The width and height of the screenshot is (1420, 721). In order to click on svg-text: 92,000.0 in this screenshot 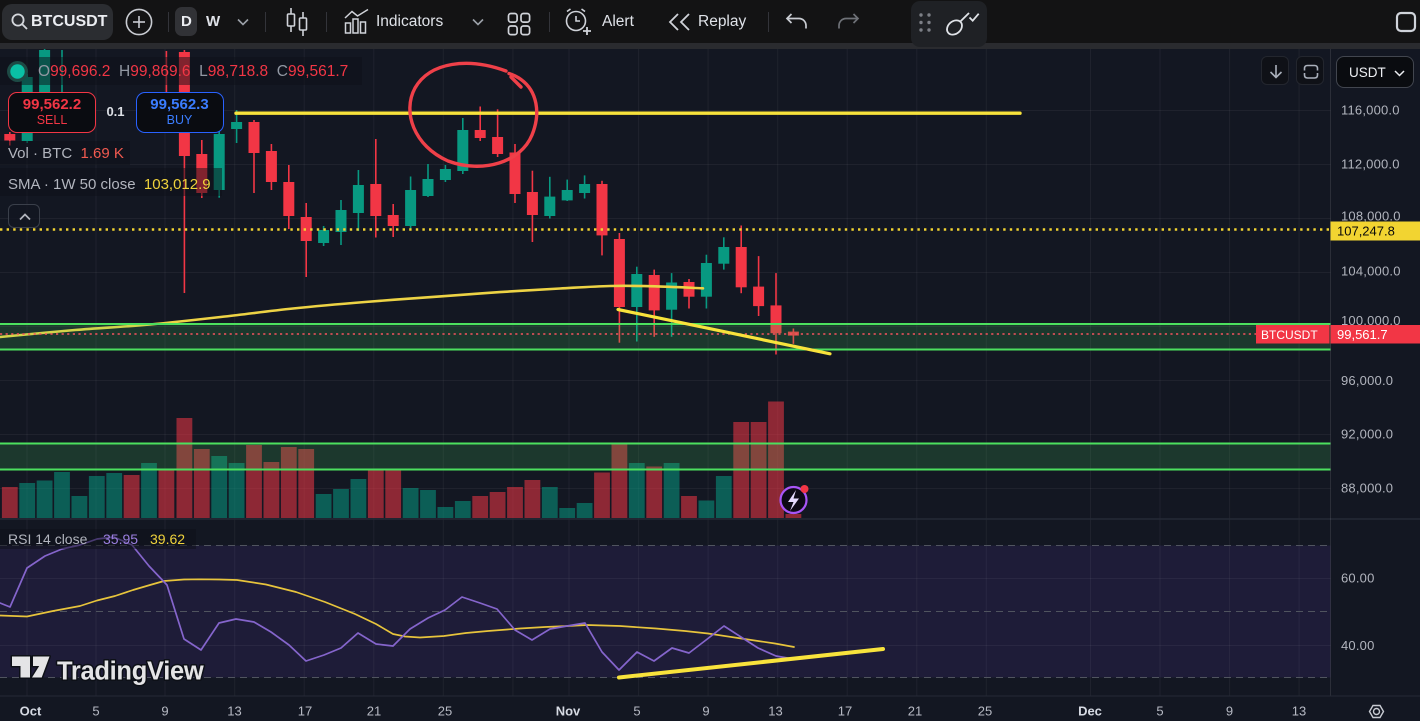, I will do `click(1367, 434)`.